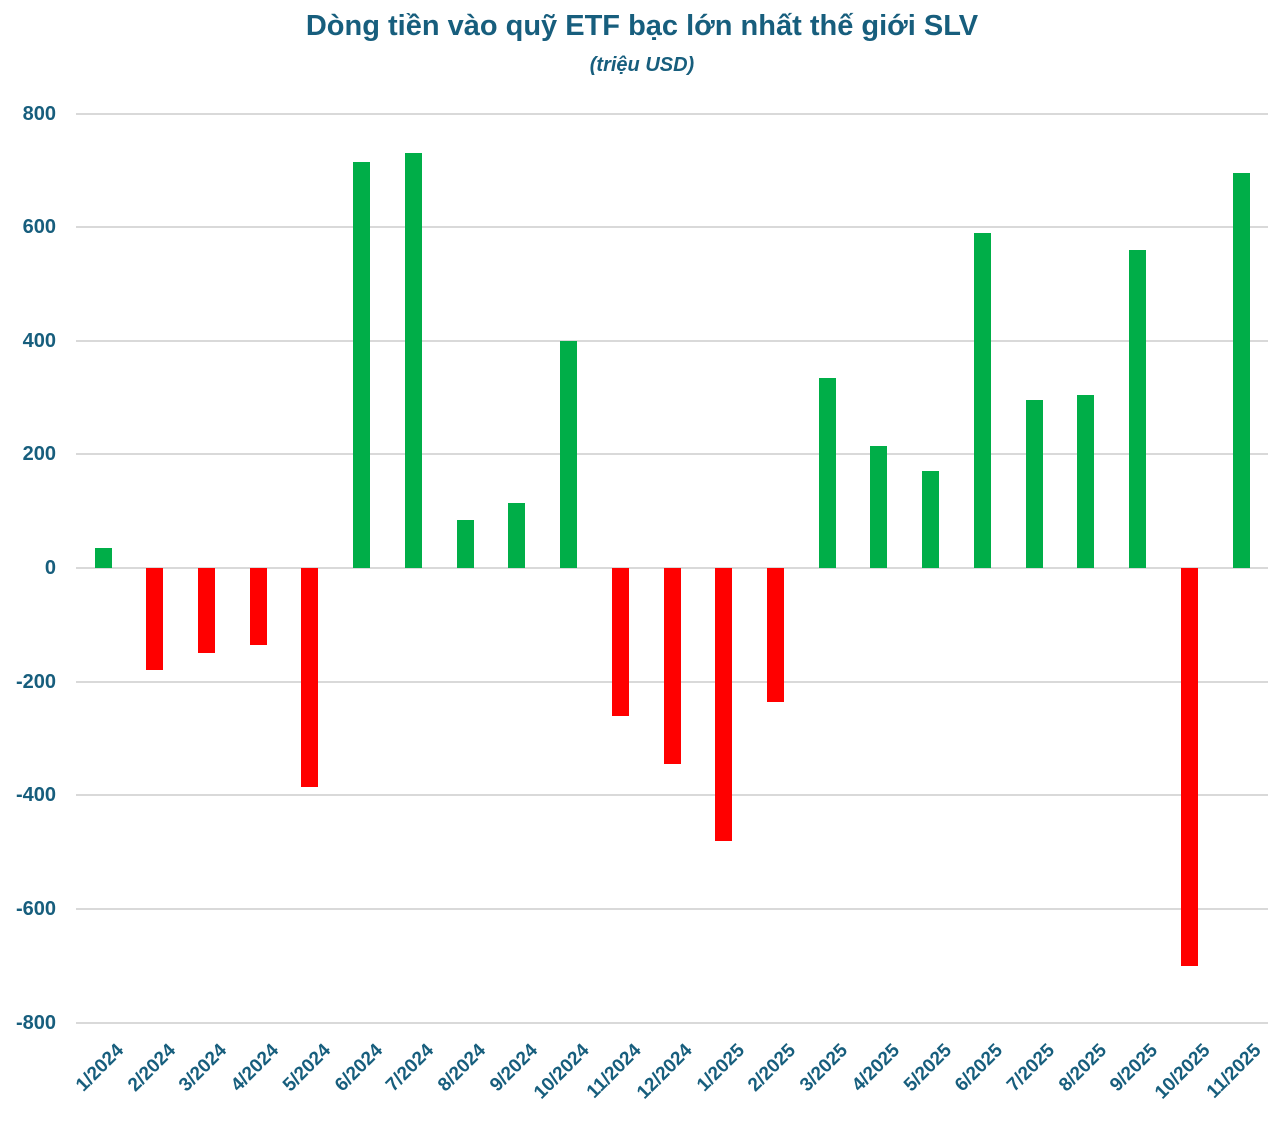 This screenshot has height=1140, width=1284. I want to click on gridline--400, so click(672, 795).